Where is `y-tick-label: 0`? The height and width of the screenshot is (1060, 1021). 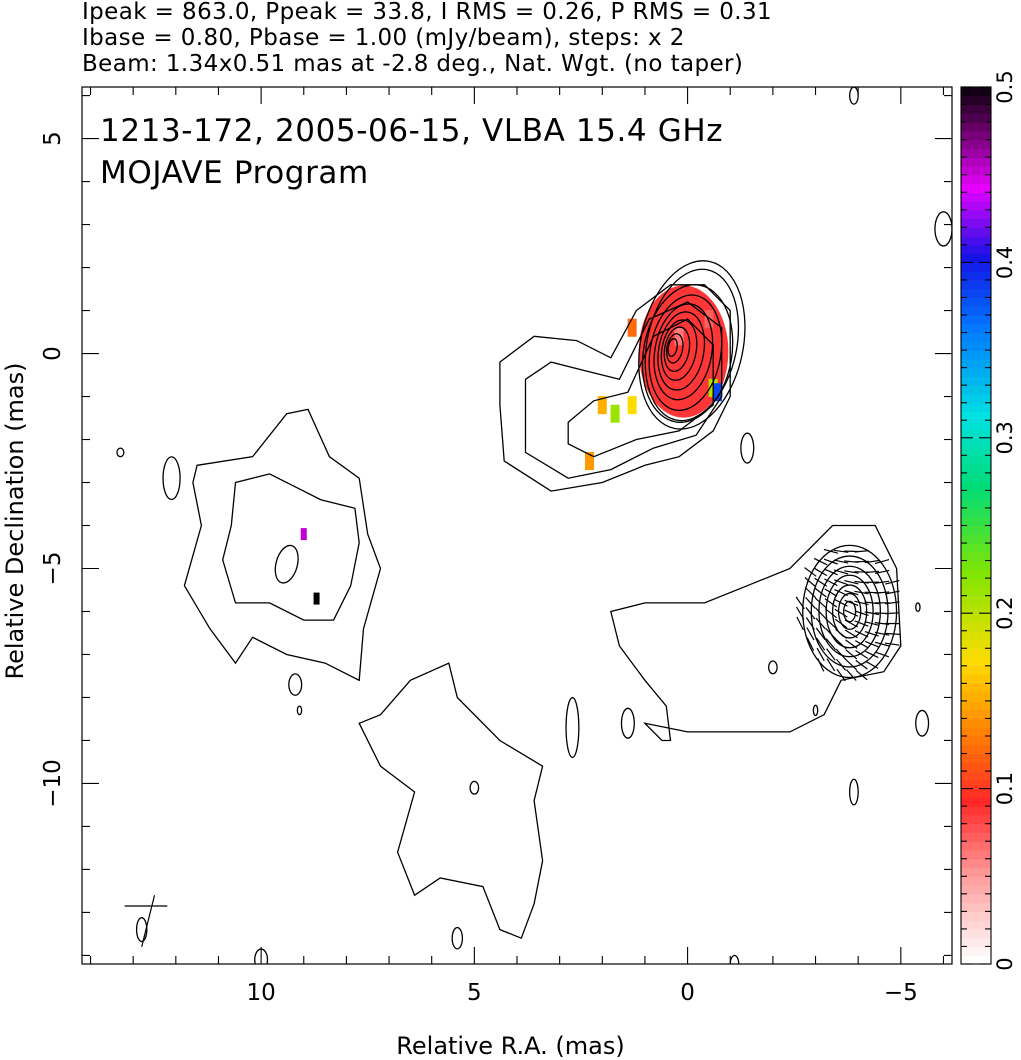 y-tick-label: 0 is located at coordinates (53, 353).